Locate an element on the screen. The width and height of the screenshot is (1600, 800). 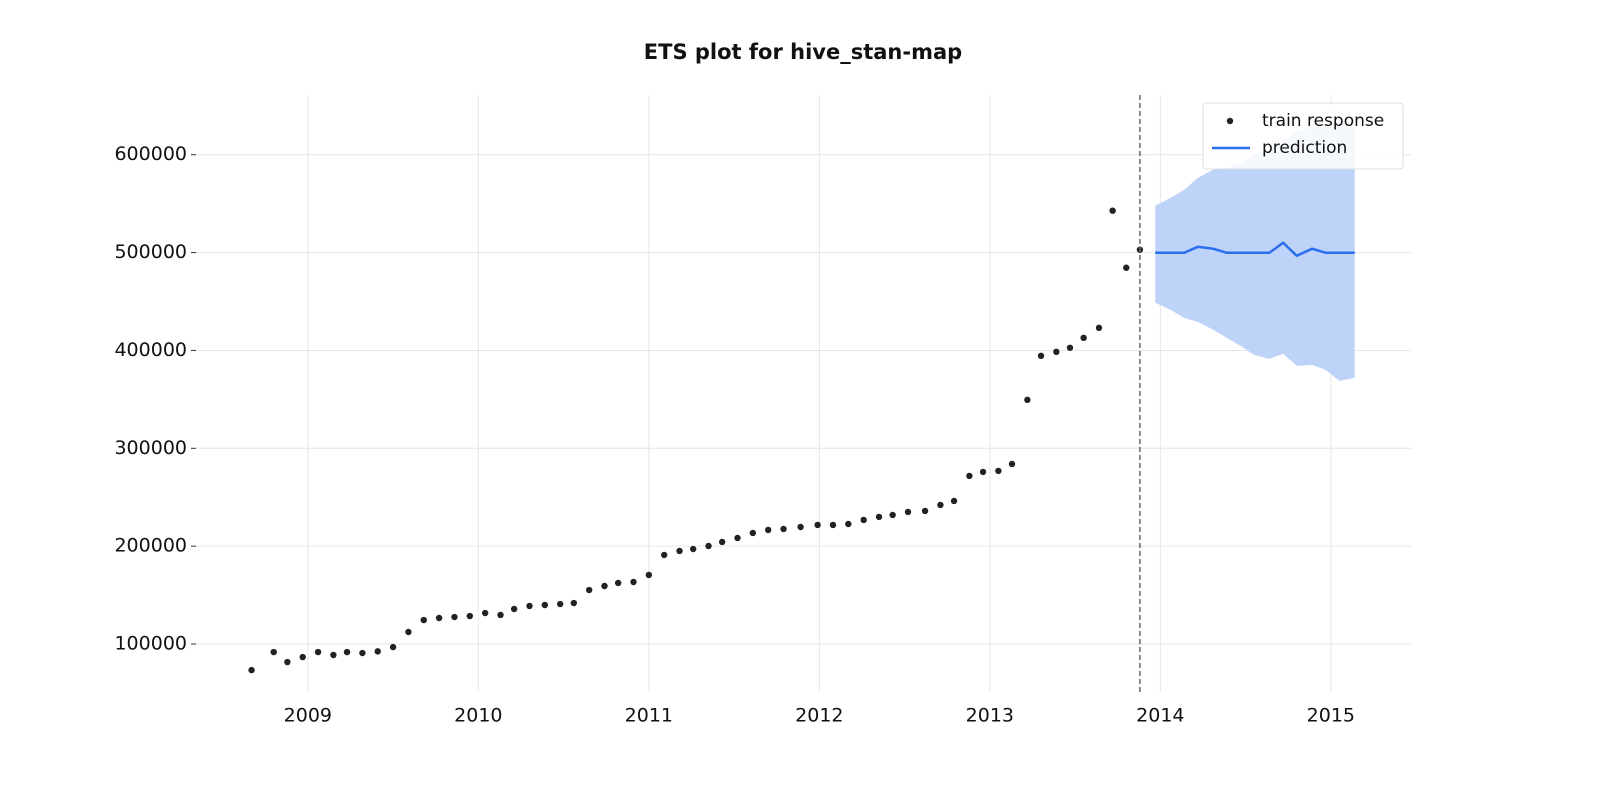
legend-box is located at coordinates (1303, 136).